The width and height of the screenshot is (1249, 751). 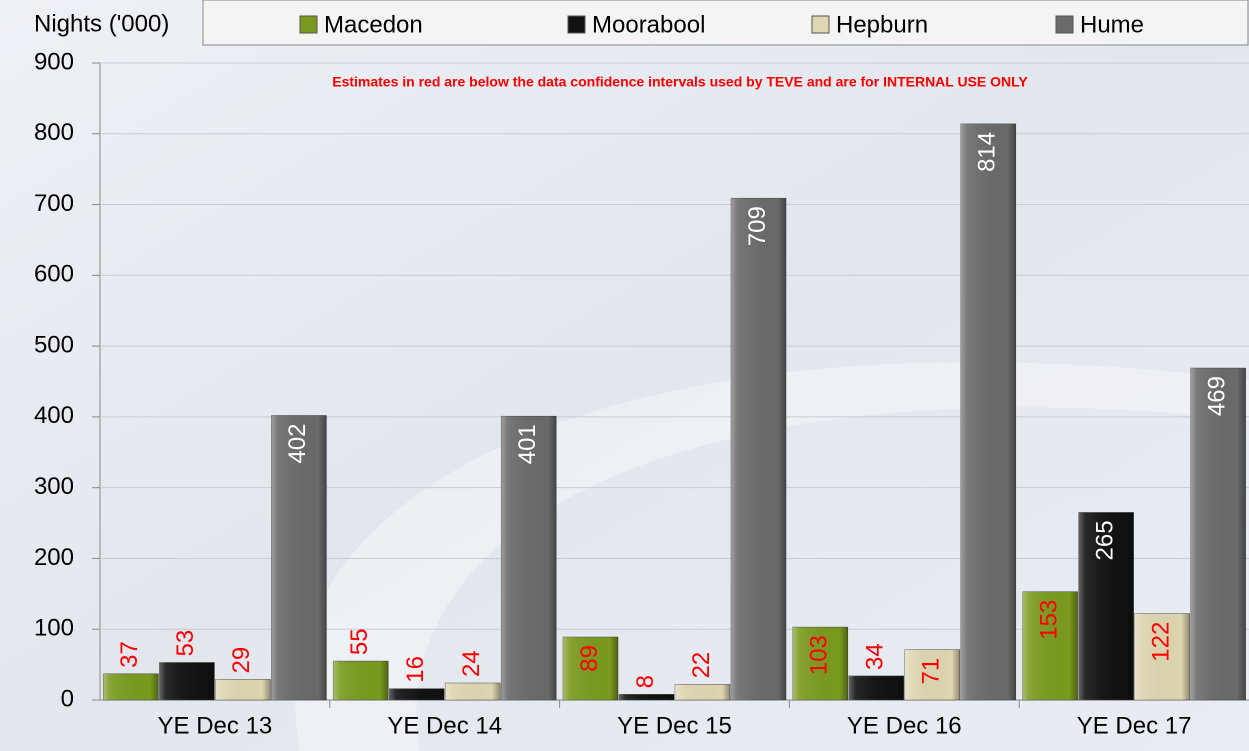 I want to click on data-label: 24, so click(x=471, y=663).